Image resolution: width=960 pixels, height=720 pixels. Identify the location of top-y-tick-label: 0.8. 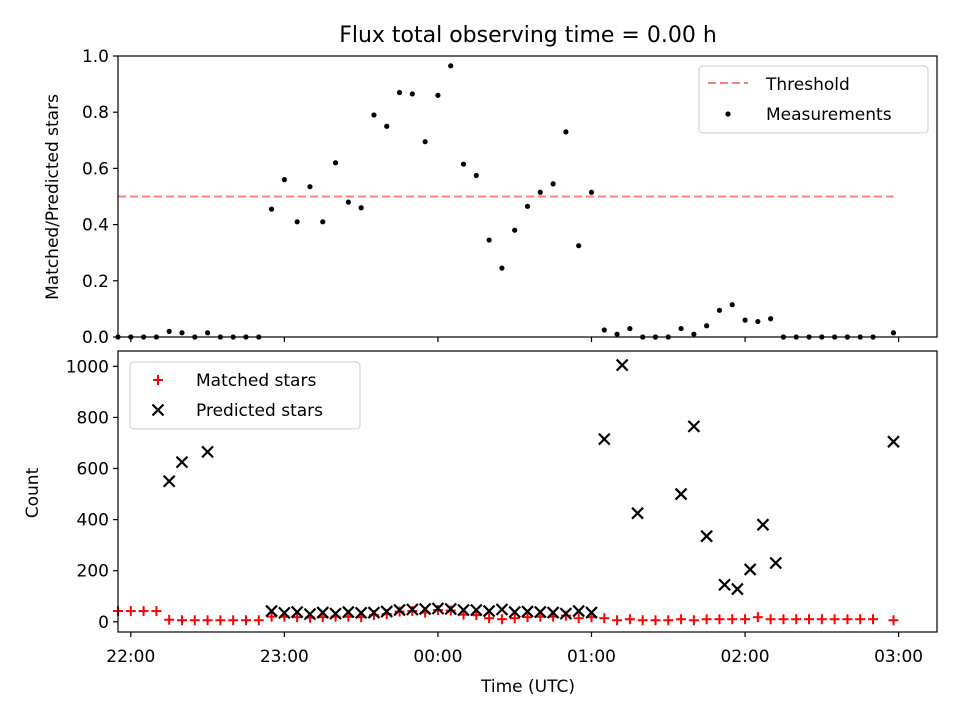
(95, 113).